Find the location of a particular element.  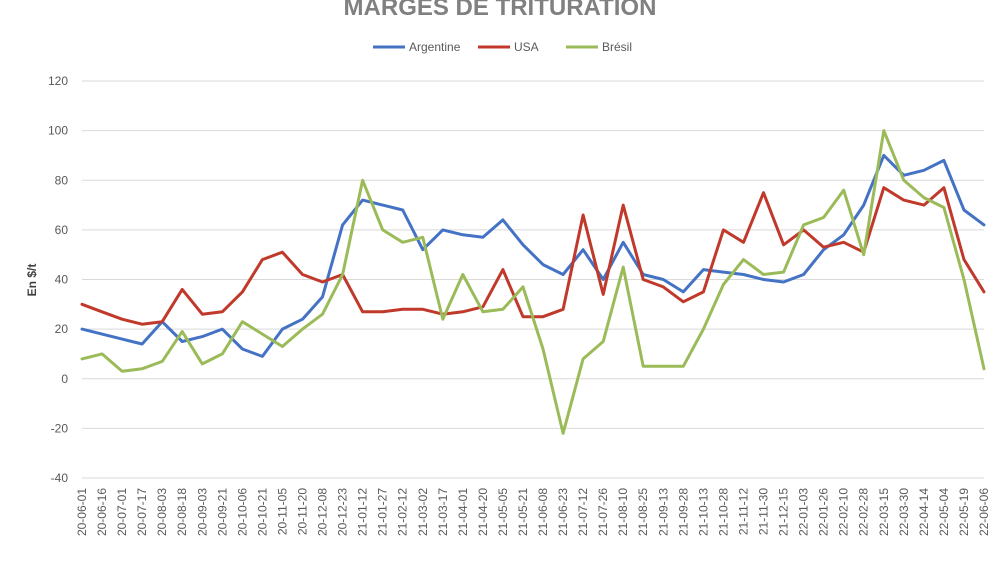

y-axis-ticks: -40 -20 0 20 40 60 80 100 120 is located at coordinates (58, 279).